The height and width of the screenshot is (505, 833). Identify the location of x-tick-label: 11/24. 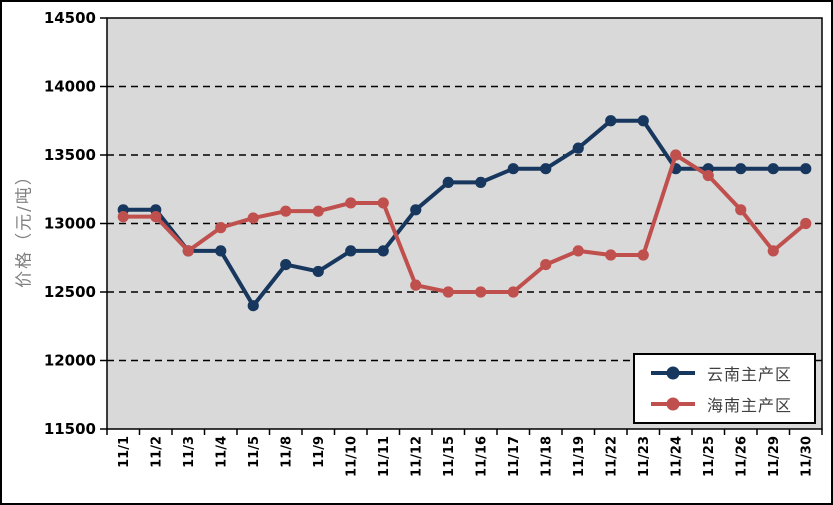
(676, 456).